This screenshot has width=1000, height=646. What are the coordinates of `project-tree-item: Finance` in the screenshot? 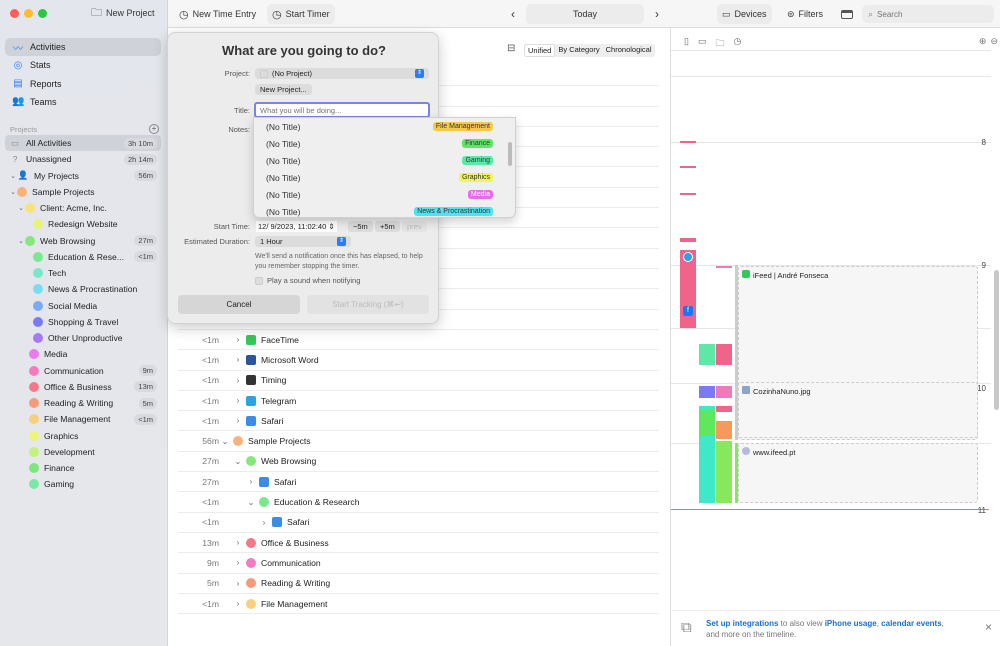 It's located at (83, 468).